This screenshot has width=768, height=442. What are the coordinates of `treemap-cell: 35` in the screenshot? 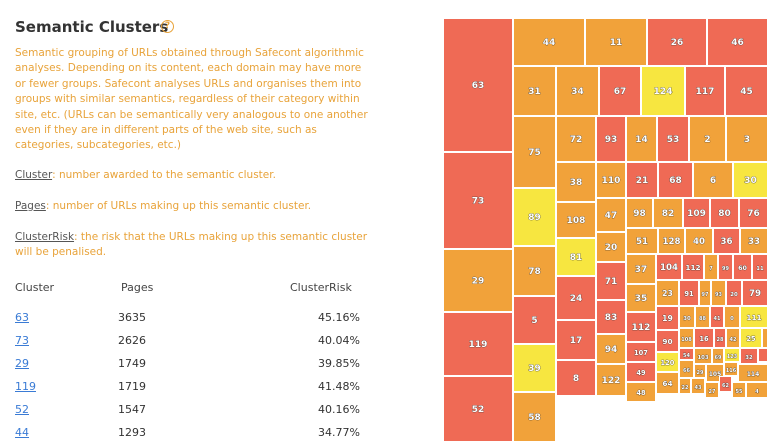 It's located at (641, 298).